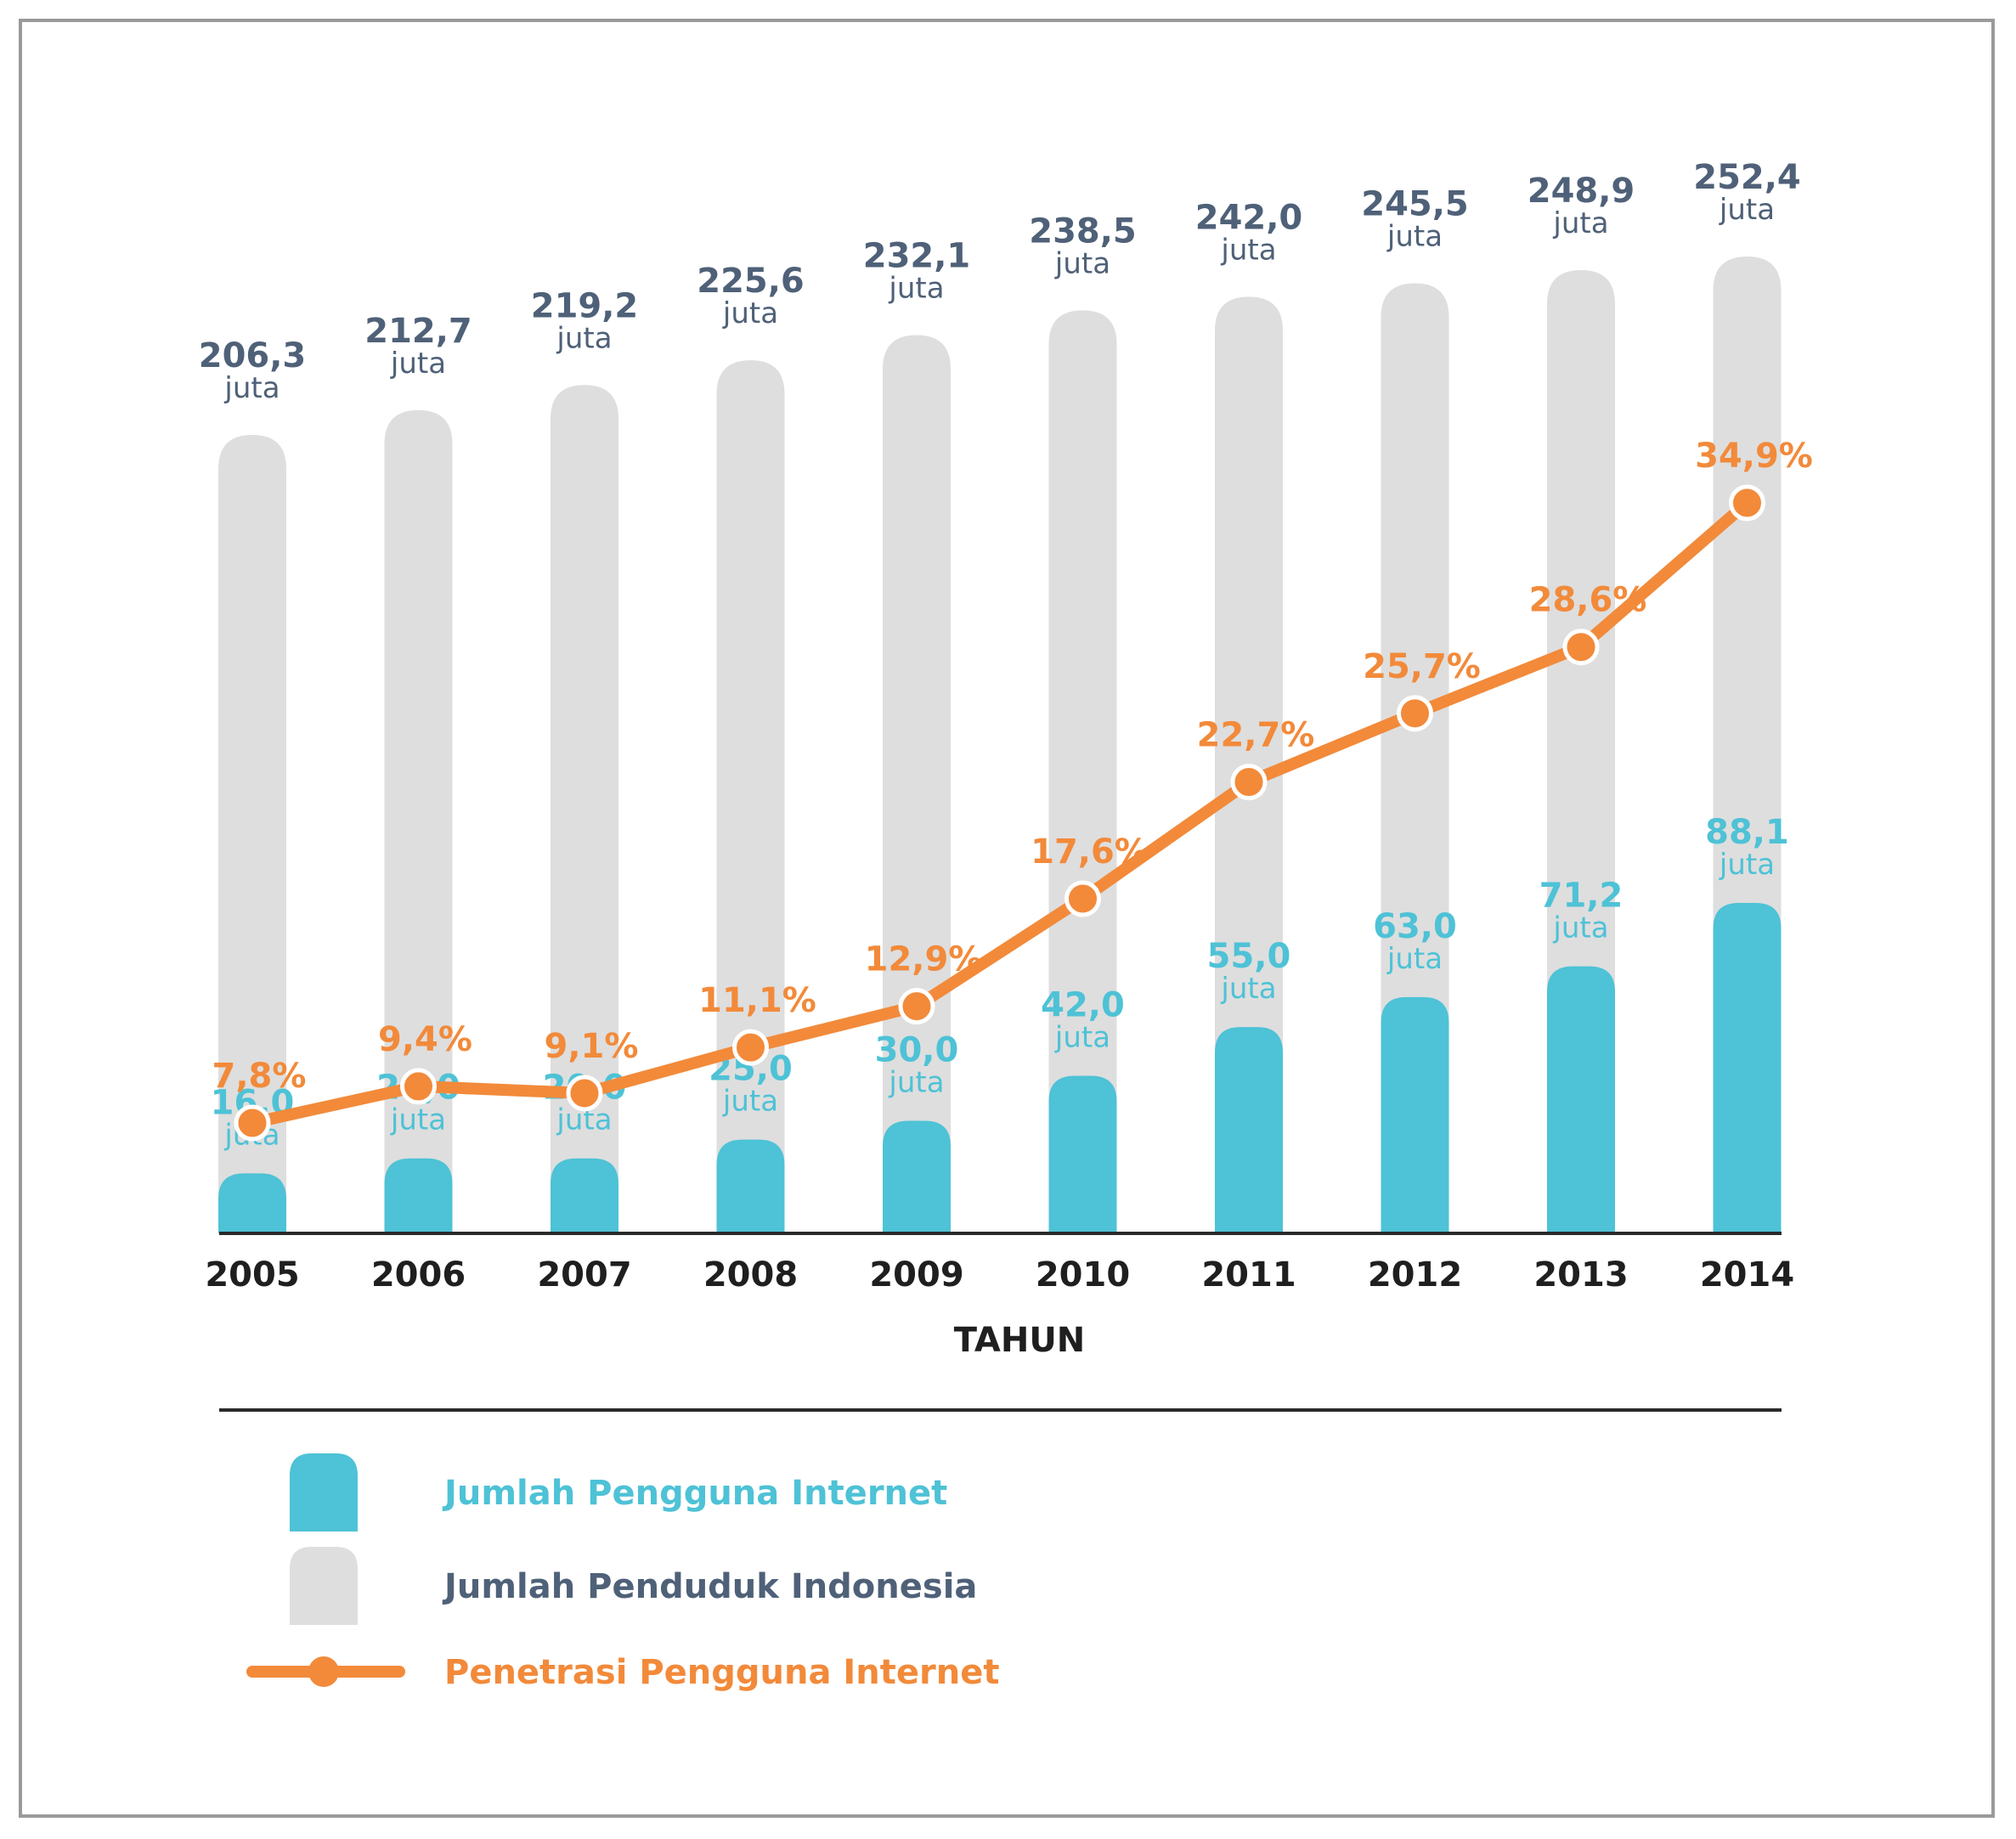  What do you see at coordinates (709, 1586) in the screenshot?
I see `legend-label: Jumlah Penduduk Indonesia` at bounding box center [709, 1586].